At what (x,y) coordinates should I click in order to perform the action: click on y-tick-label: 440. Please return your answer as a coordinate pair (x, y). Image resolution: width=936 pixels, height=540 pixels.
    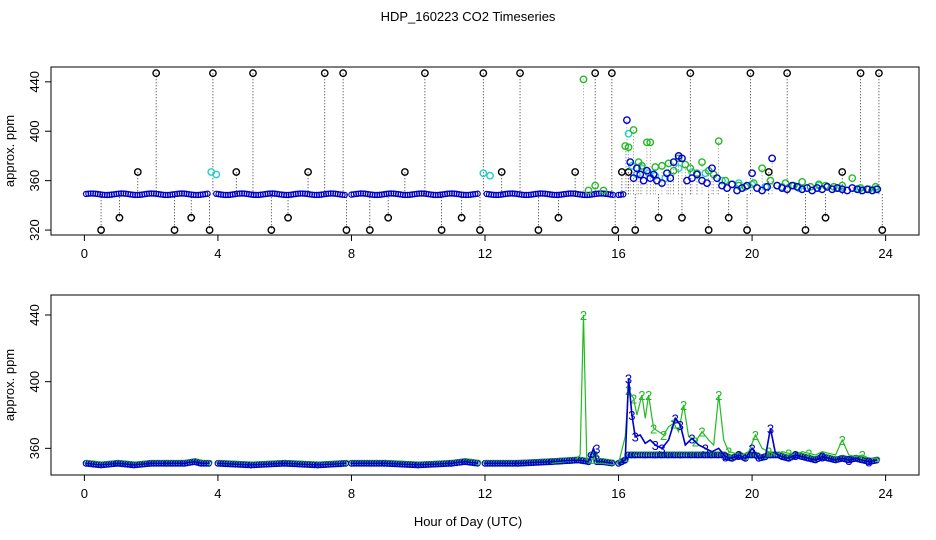
    Looking at the image, I should click on (34, 82).